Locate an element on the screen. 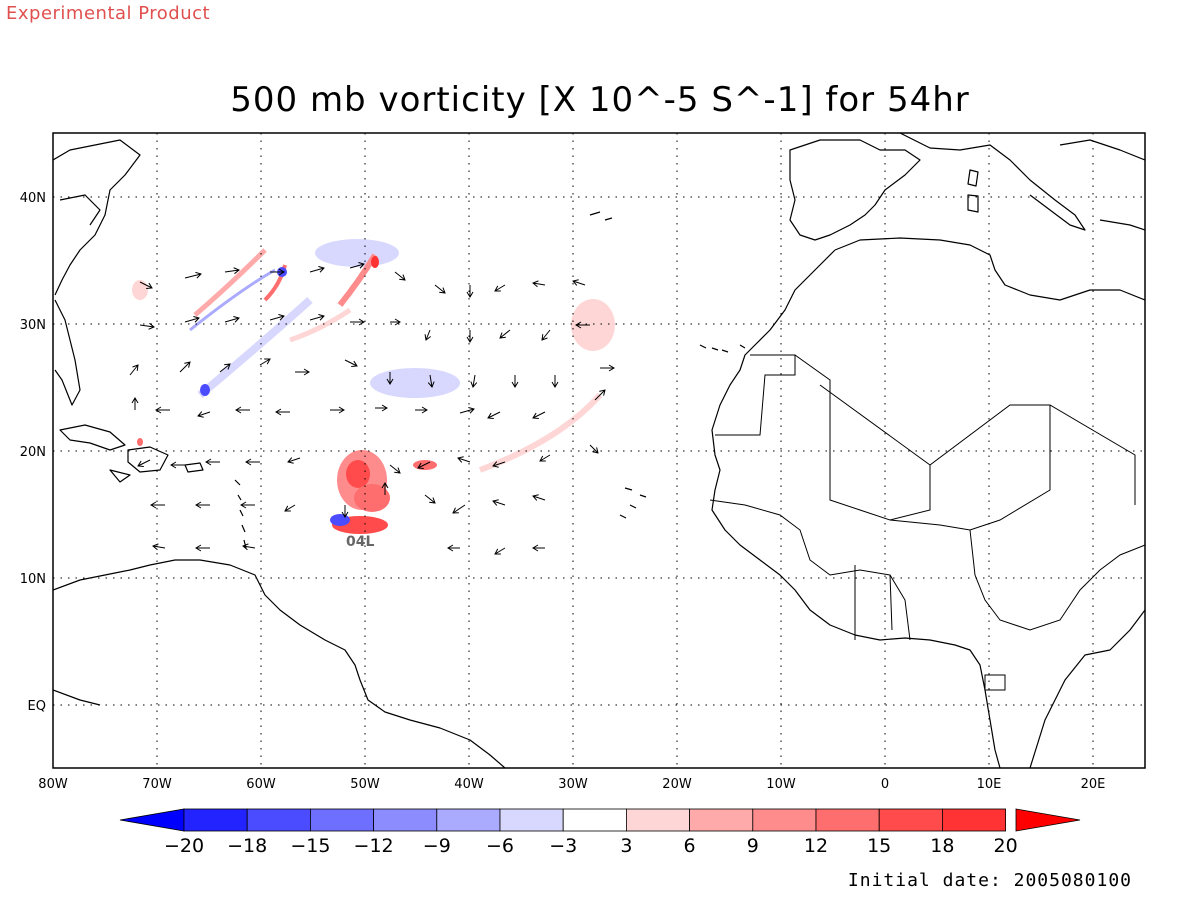 The height and width of the screenshot is (900, 1200). lon-tick: 30W is located at coordinates (573, 784).